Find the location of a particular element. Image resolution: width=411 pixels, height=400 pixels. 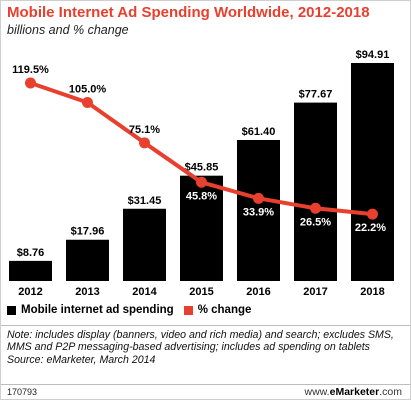

brand-suffix: .com is located at coordinates (390, 392).